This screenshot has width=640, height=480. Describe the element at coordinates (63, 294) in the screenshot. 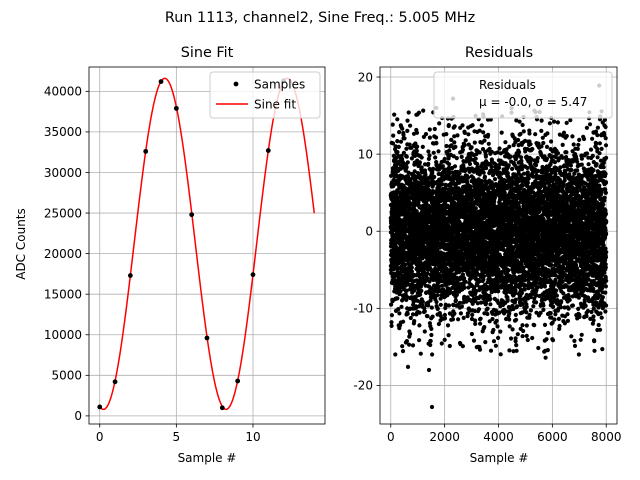

I see `y-tick-label: 15000` at that location.